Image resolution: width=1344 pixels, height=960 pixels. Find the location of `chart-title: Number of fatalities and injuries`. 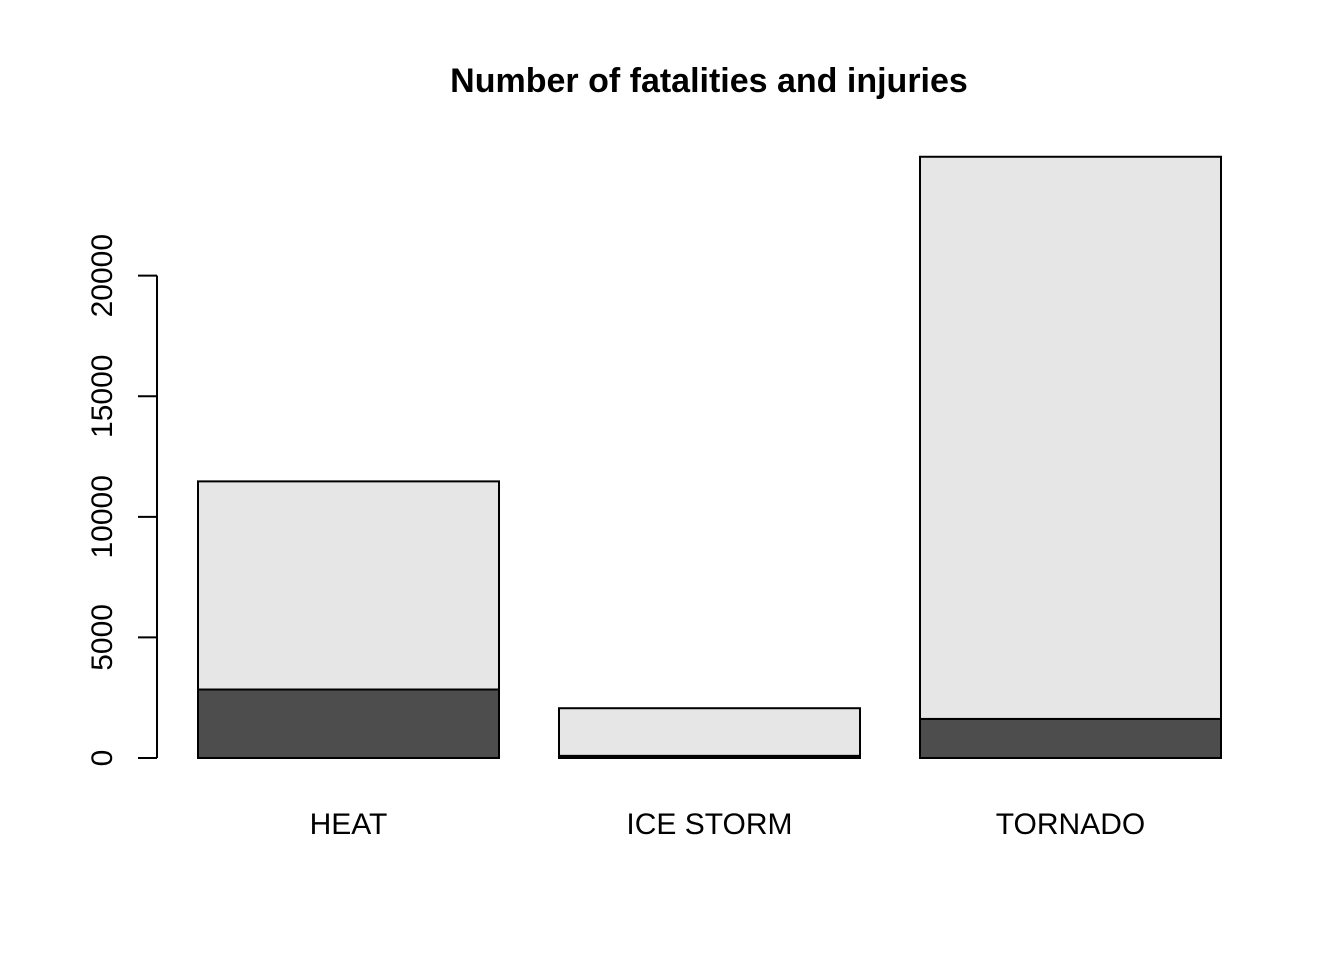

chart-title: Number of fatalities and injuries is located at coordinates (709, 81).